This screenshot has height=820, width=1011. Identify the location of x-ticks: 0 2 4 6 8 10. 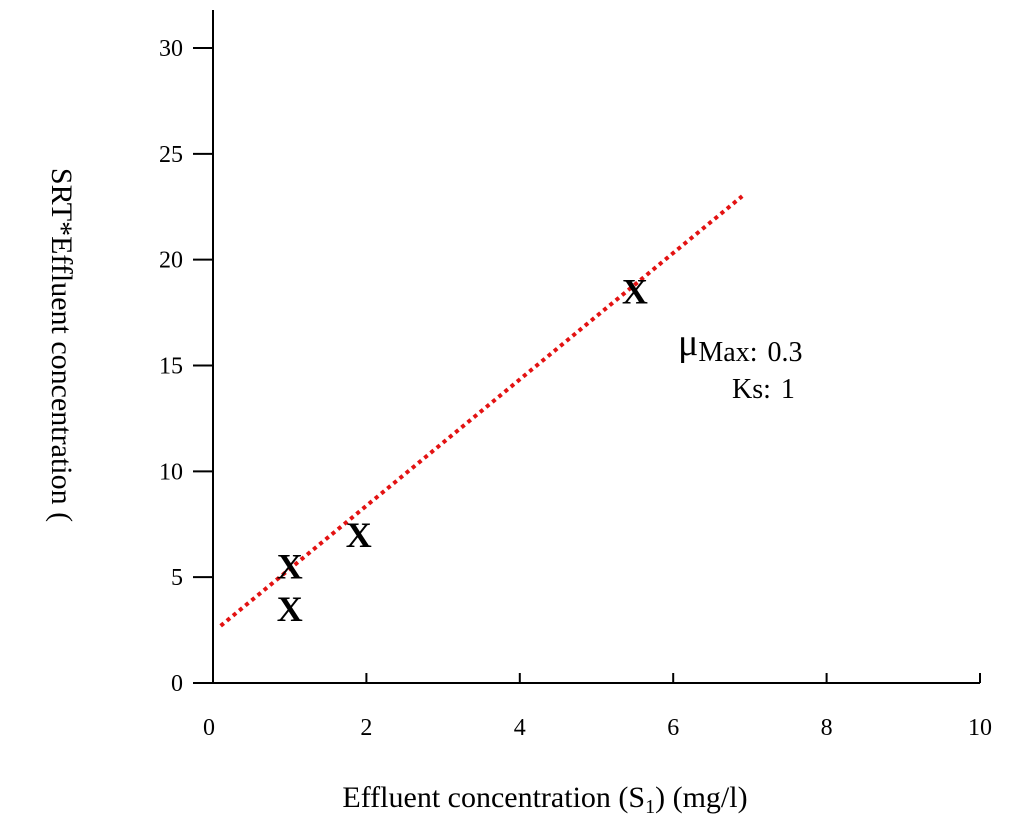
(597, 707).